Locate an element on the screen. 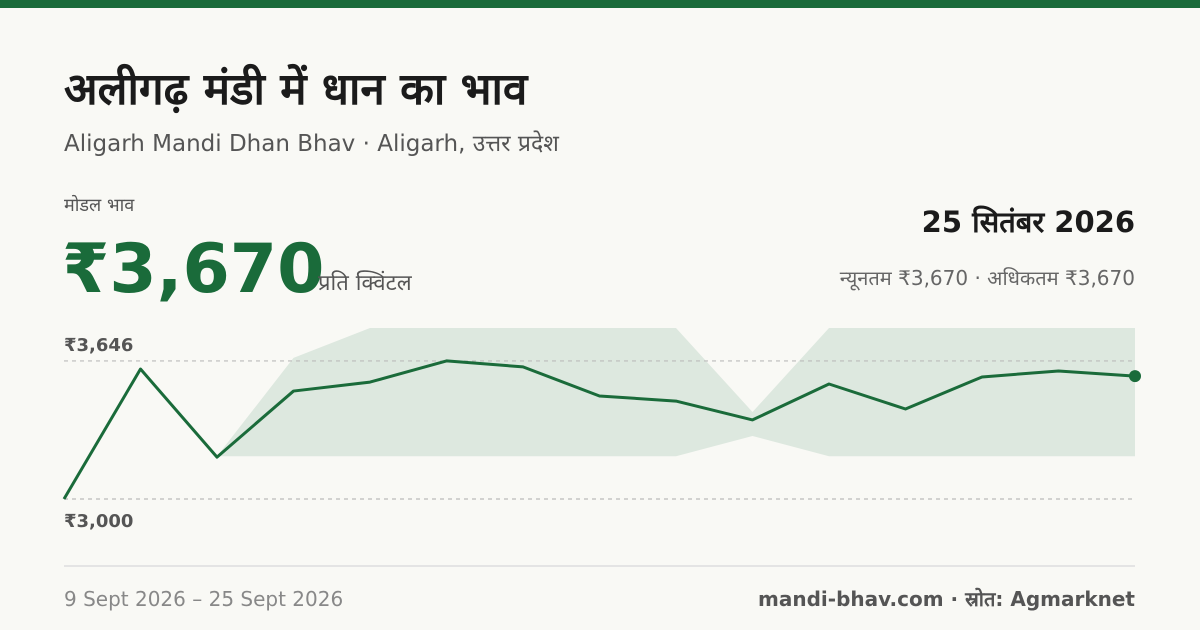 Image resolution: width=1200 pixels, height=630 pixels. price-unit: प्रति क्विंटल is located at coordinates (365, 283).